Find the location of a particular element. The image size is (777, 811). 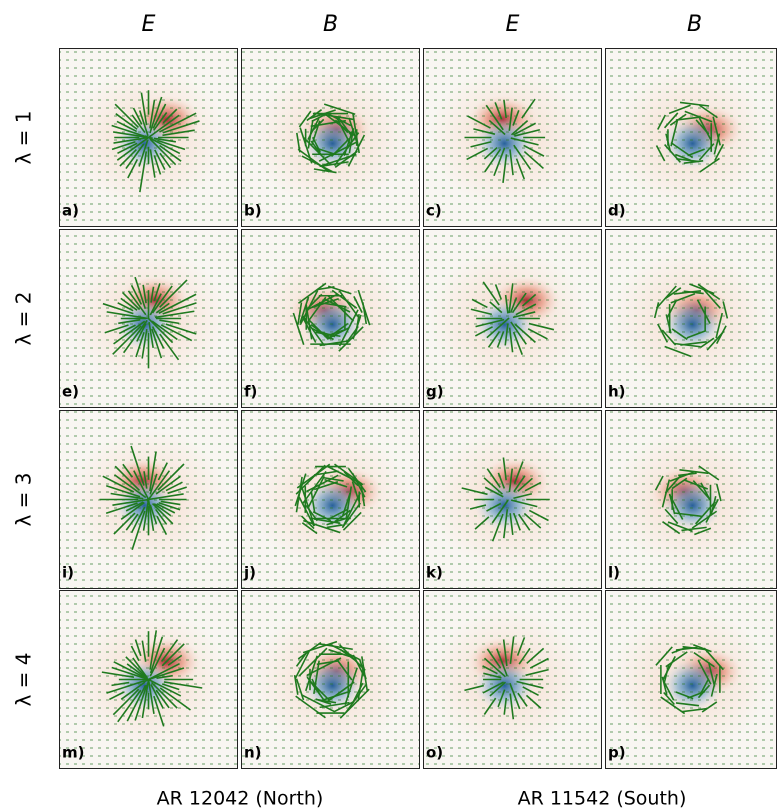

panel-label: g) is located at coordinates (435, 392).